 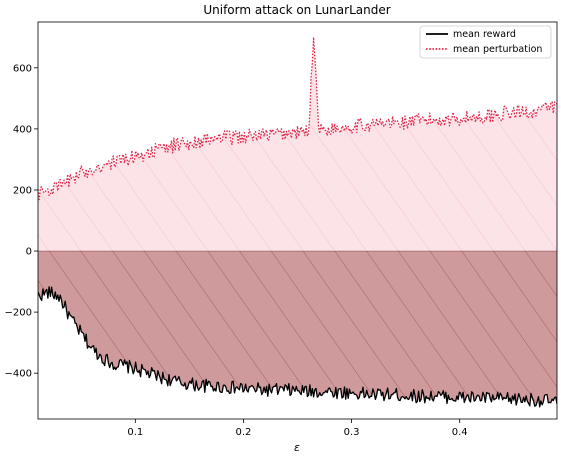 What do you see at coordinates (352, 432) in the screenshot?
I see `x-tick-label: 0.3` at bounding box center [352, 432].